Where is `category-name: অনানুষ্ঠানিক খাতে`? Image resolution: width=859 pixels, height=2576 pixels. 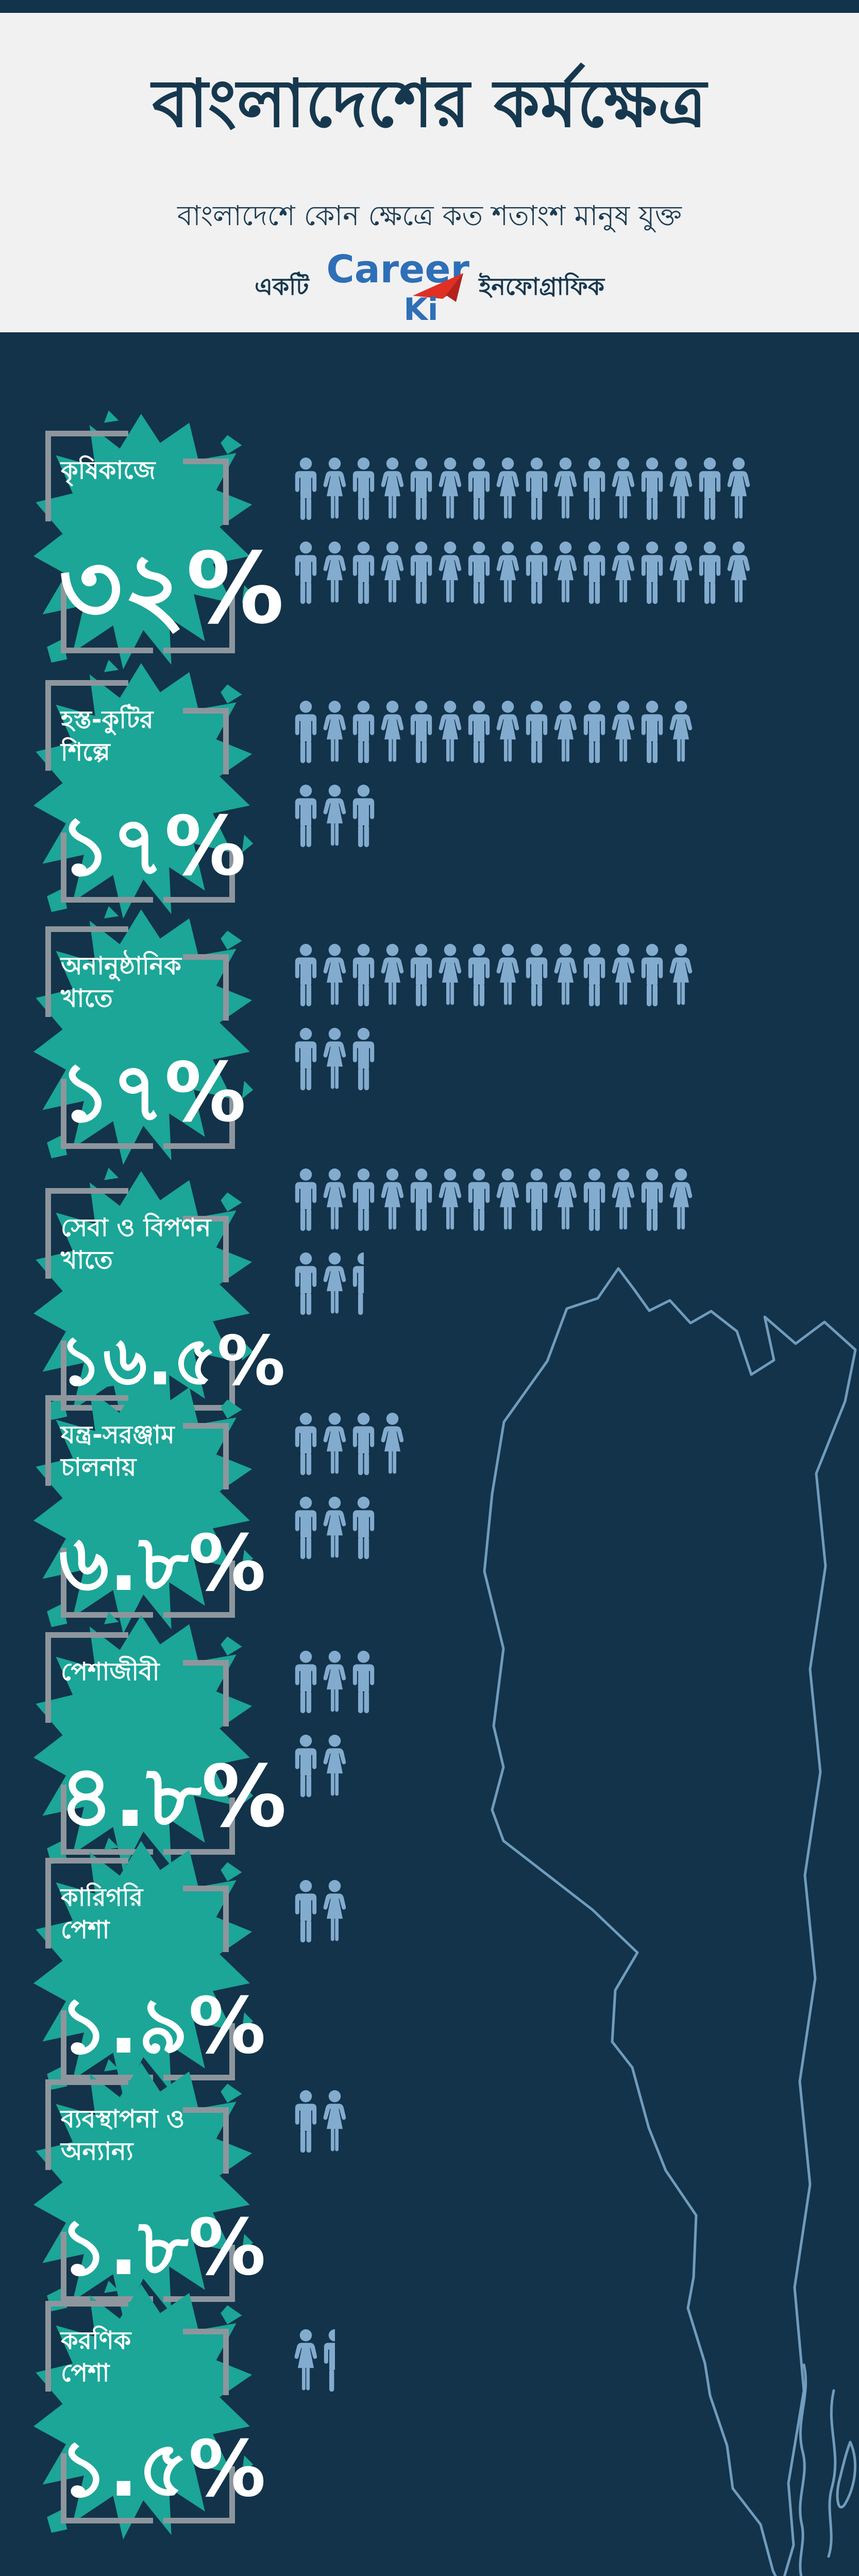
category-name: অনানুষ্ঠানিক খাতে is located at coordinates (121, 982).